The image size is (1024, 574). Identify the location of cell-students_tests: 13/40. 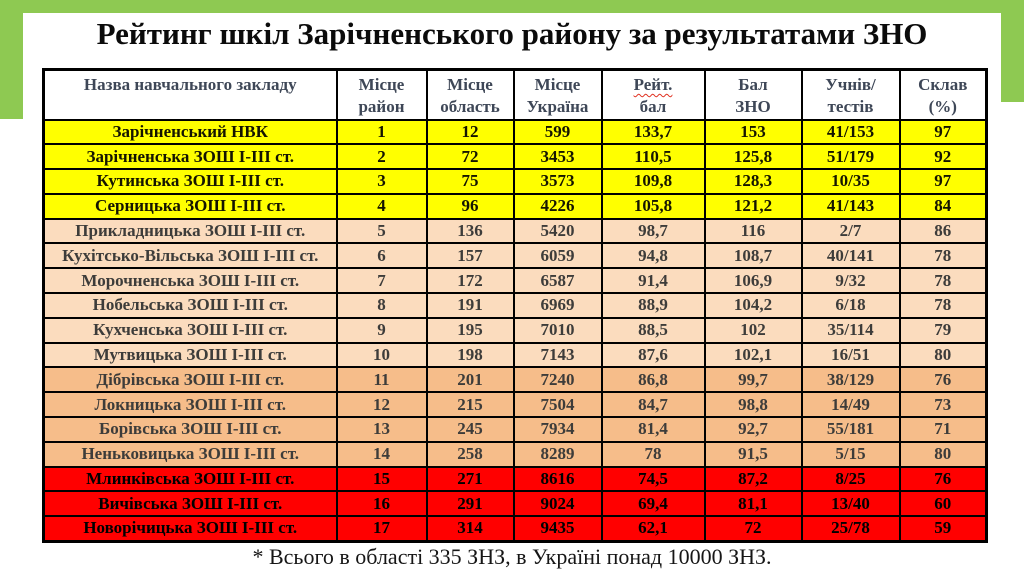
(850, 504).